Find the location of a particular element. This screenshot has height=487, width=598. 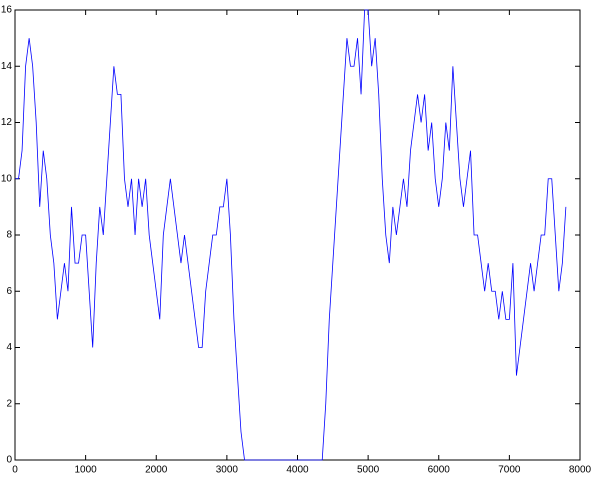

x-tick-label: 0 is located at coordinates (15, 470).